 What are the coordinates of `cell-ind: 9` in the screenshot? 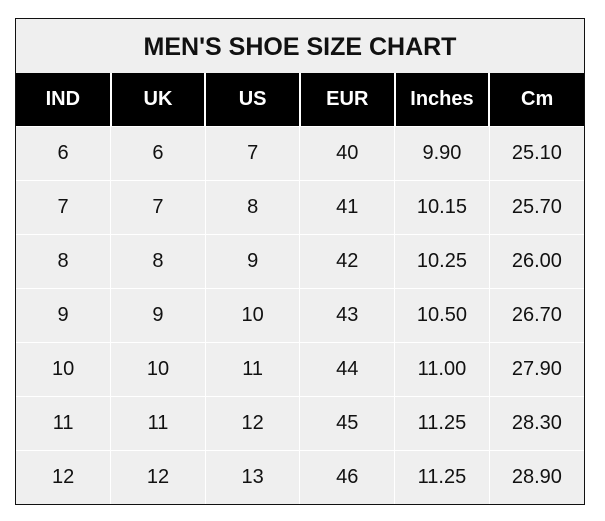 It's located at (63, 315).